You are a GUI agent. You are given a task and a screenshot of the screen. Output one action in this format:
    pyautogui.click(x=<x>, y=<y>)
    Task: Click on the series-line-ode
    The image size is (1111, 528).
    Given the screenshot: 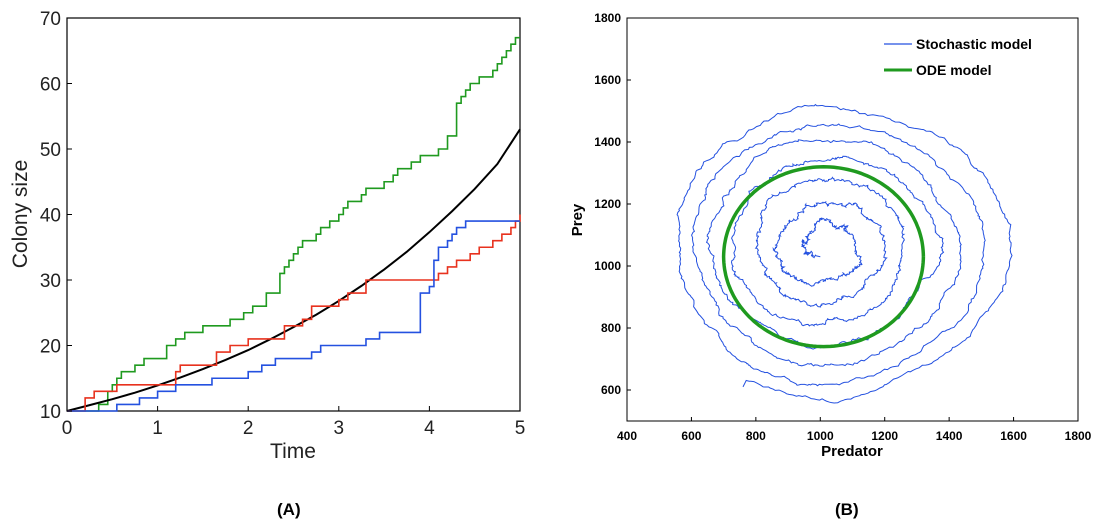 What is the action you would take?
    pyautogui.click(x=823, y=257)
    